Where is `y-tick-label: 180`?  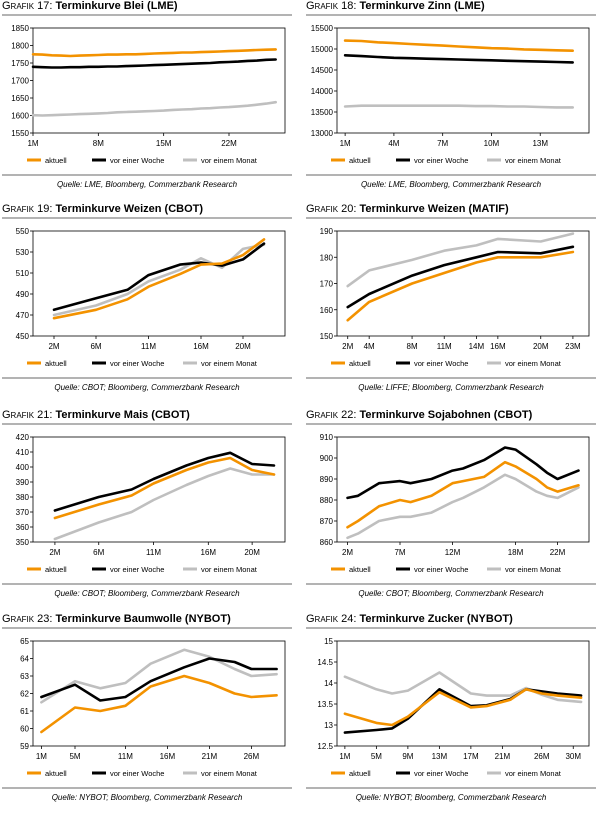 y-tick-label: 180 is located at coordinates (327, 257).